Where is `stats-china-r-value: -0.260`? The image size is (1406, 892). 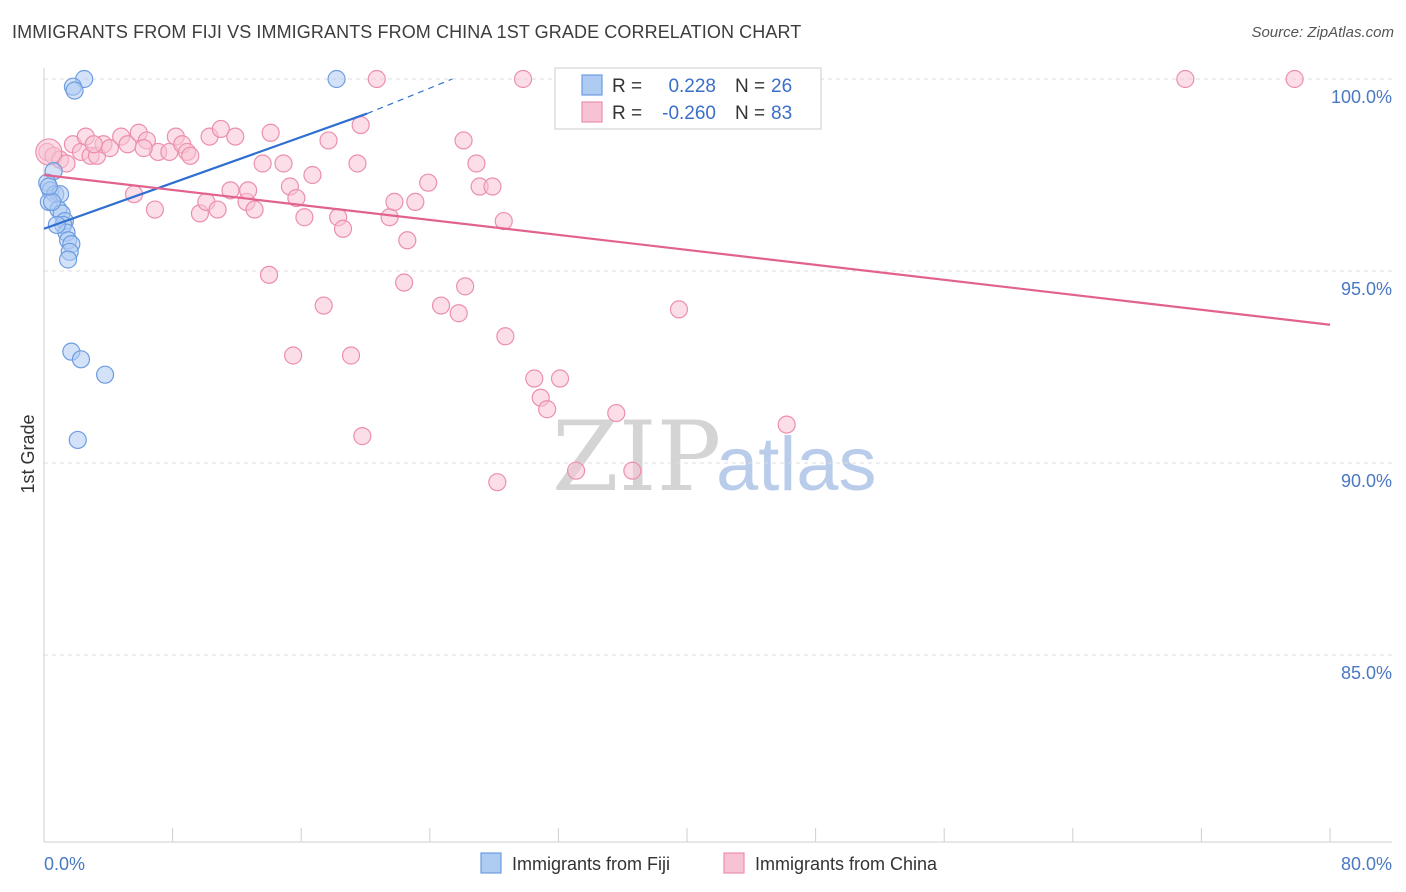 stats-china-r-value: -0.260 is located at coordinates (689, 113).